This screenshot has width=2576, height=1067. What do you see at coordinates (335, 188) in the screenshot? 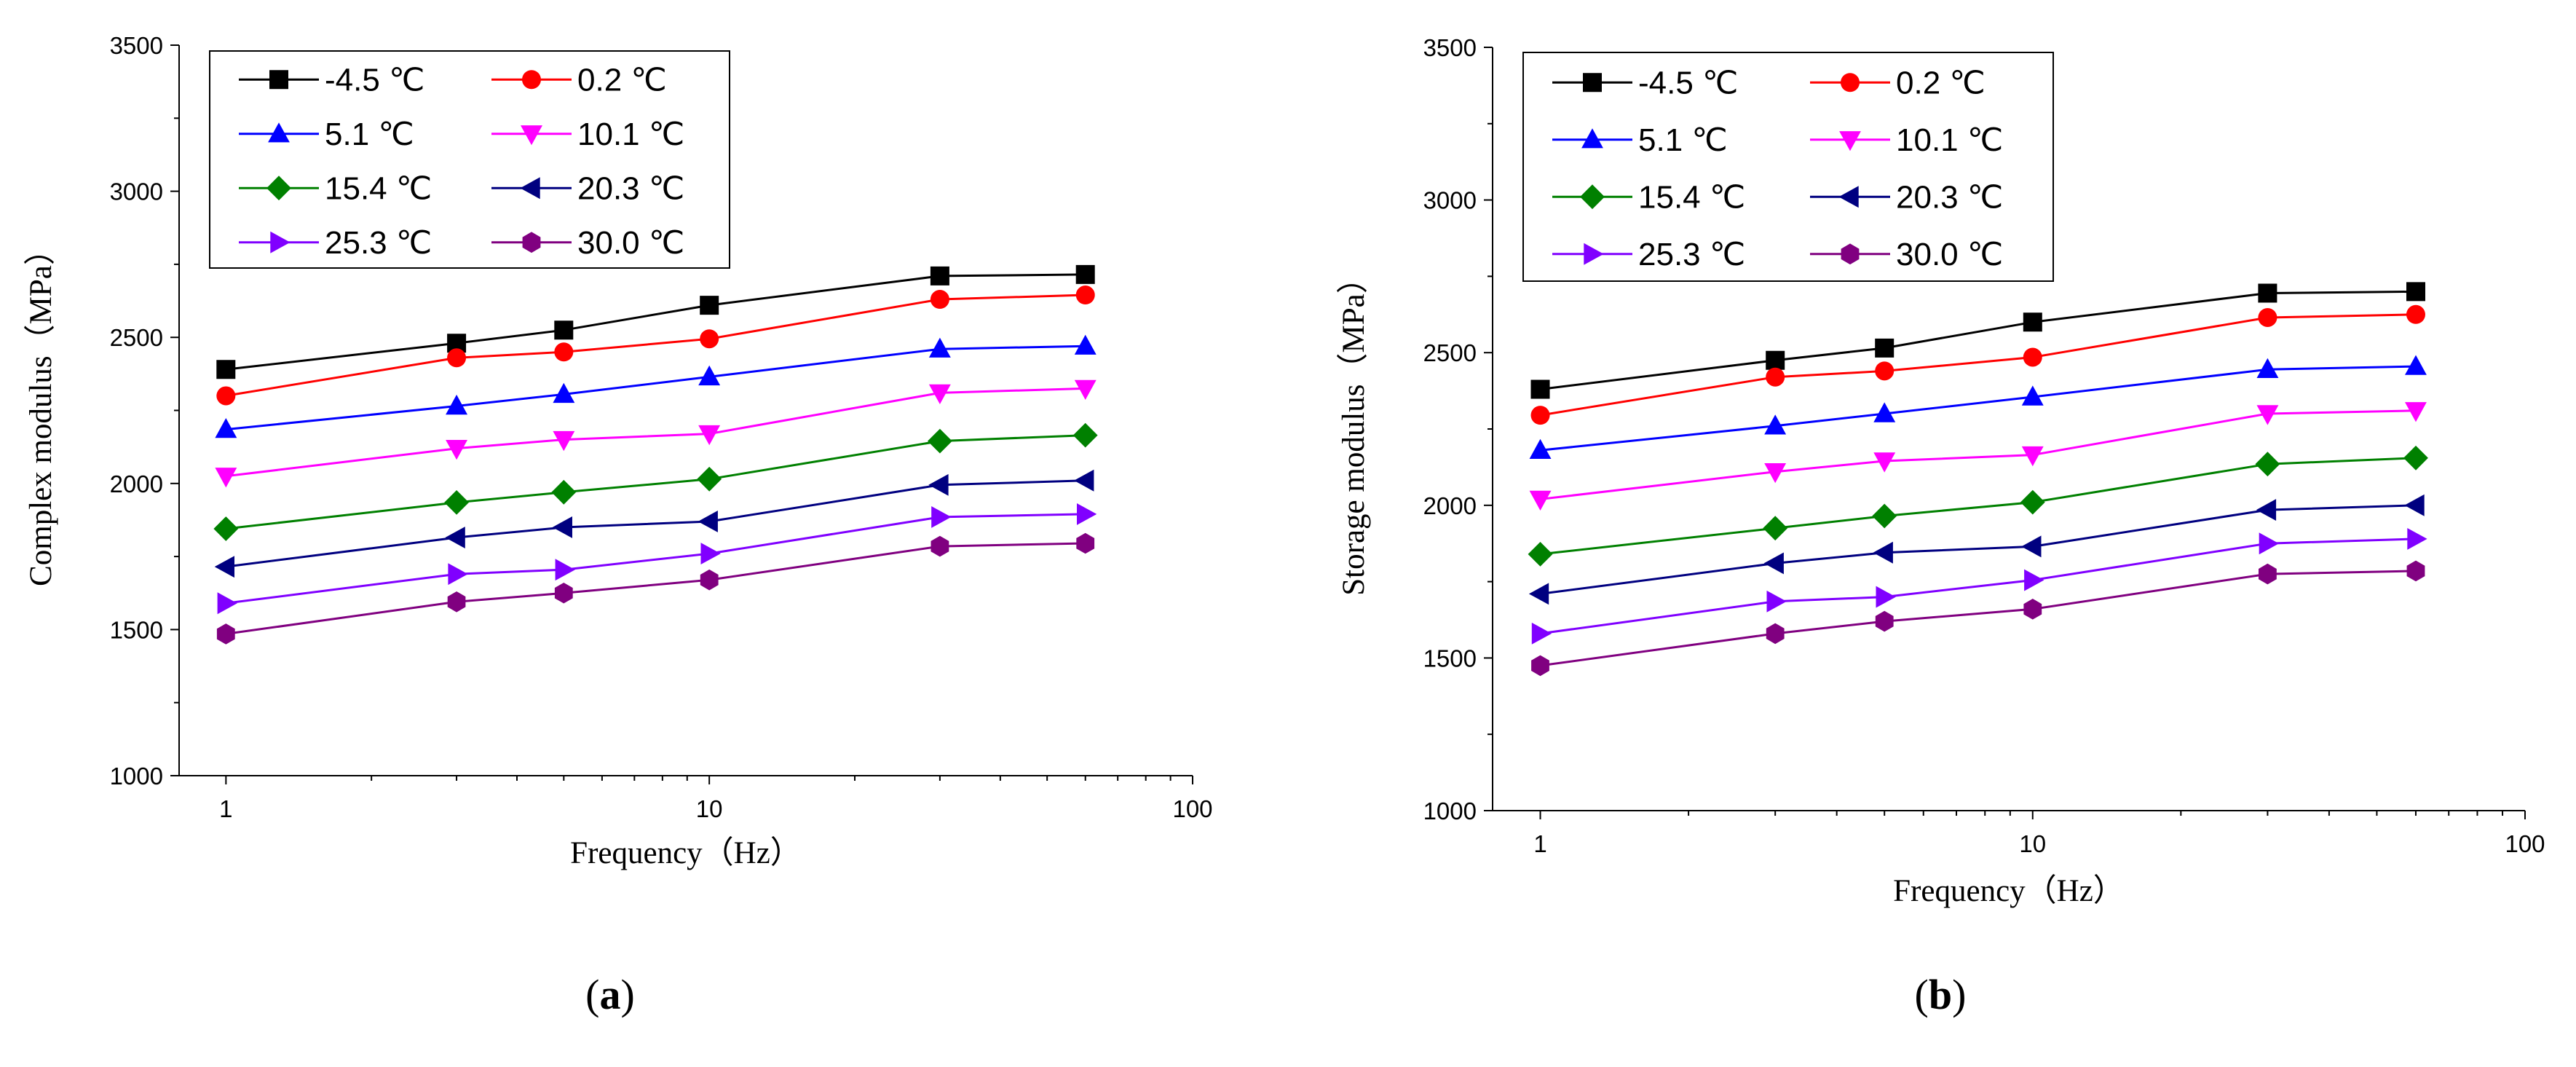
I see `legend-entry: 15.4 ℃` at bounding box center [335, 188].